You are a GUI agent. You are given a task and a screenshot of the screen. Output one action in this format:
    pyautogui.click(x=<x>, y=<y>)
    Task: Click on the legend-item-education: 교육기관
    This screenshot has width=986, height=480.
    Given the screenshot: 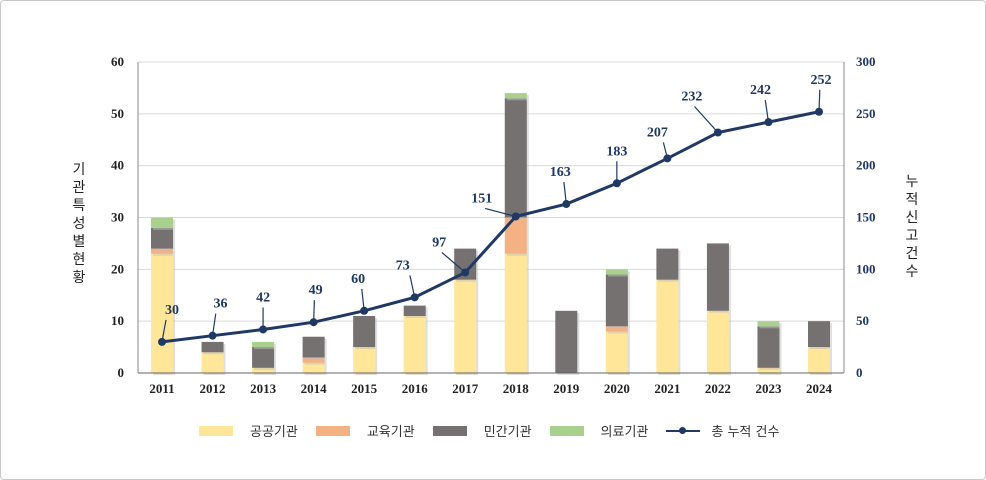 What is the action you would take?
    pyautogui.click(x=365, y=430)
    